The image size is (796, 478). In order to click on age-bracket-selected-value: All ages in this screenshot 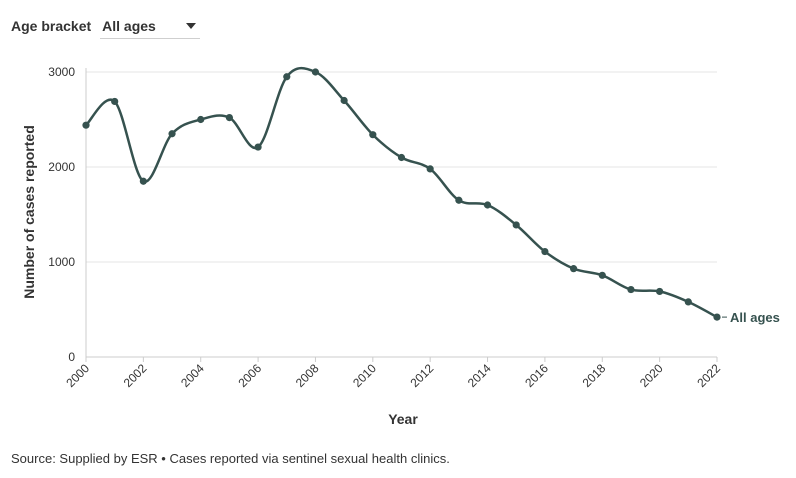, I will do `click(129, 25)`.